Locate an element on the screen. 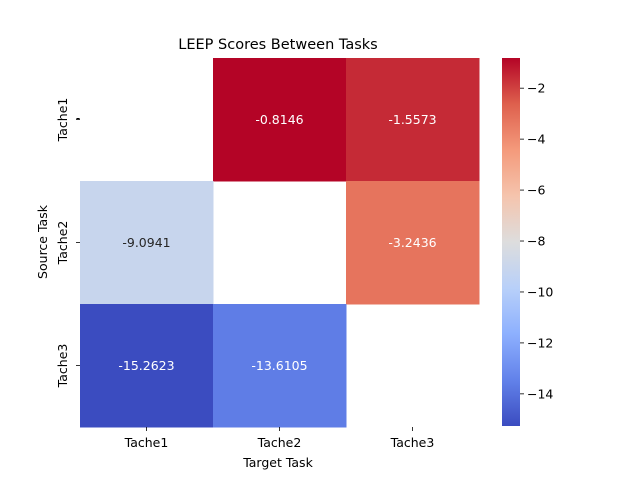 The width and height of the screenshot is (640, 485). y-axis-label: Source Task is located at coordinates (42, 241).